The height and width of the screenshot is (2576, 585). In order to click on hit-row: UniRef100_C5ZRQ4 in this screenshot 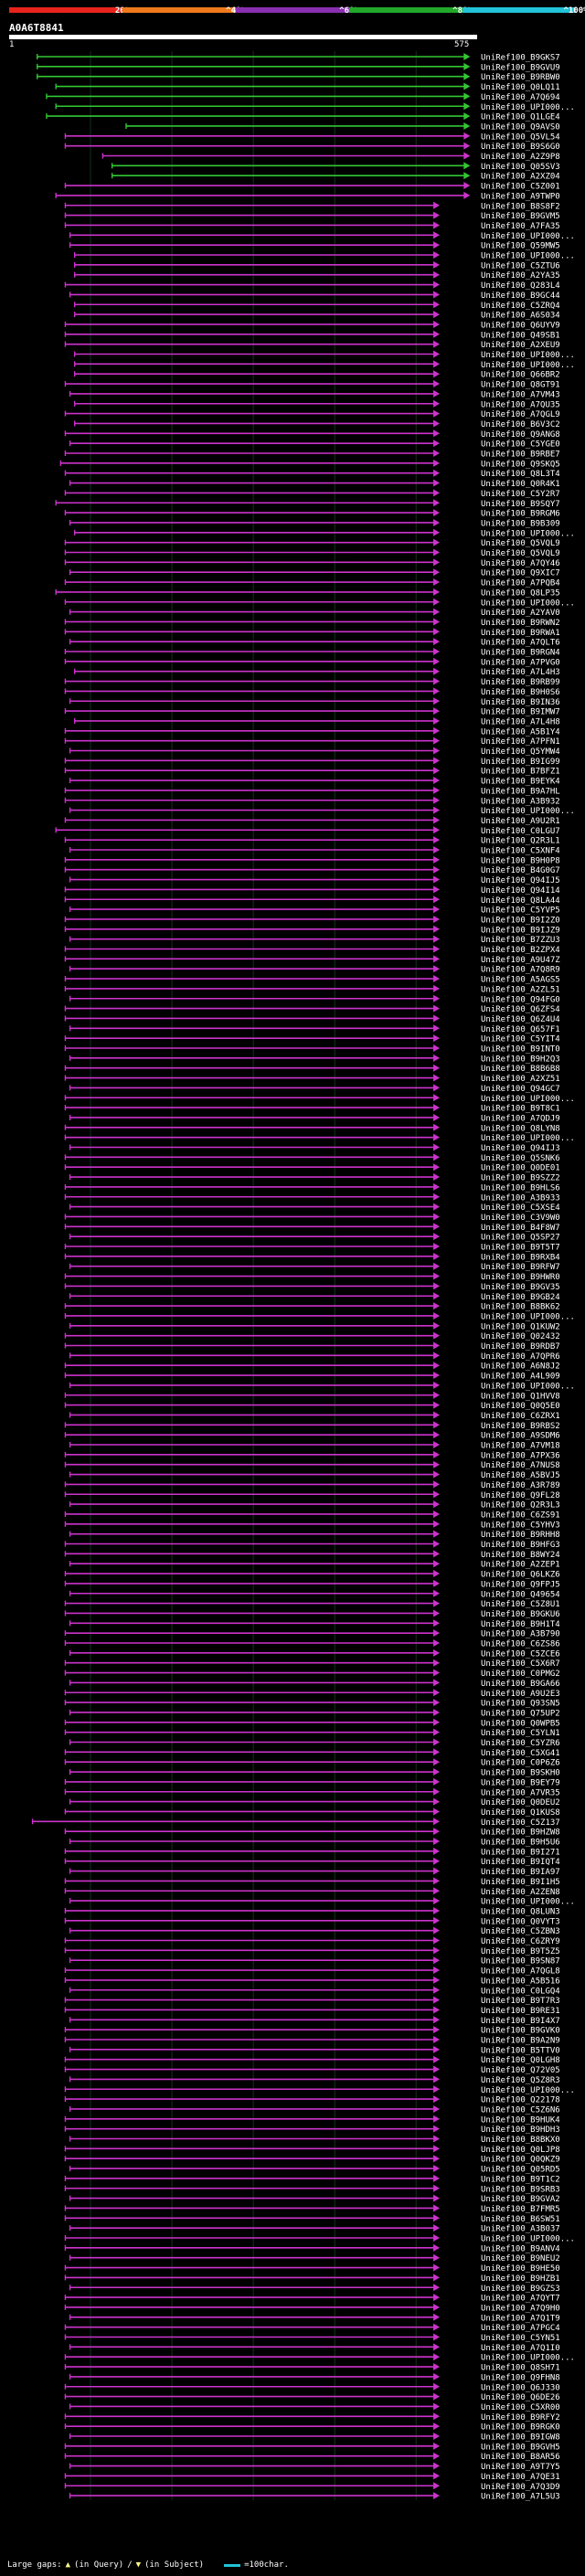, I will do `click(316, 306)`.